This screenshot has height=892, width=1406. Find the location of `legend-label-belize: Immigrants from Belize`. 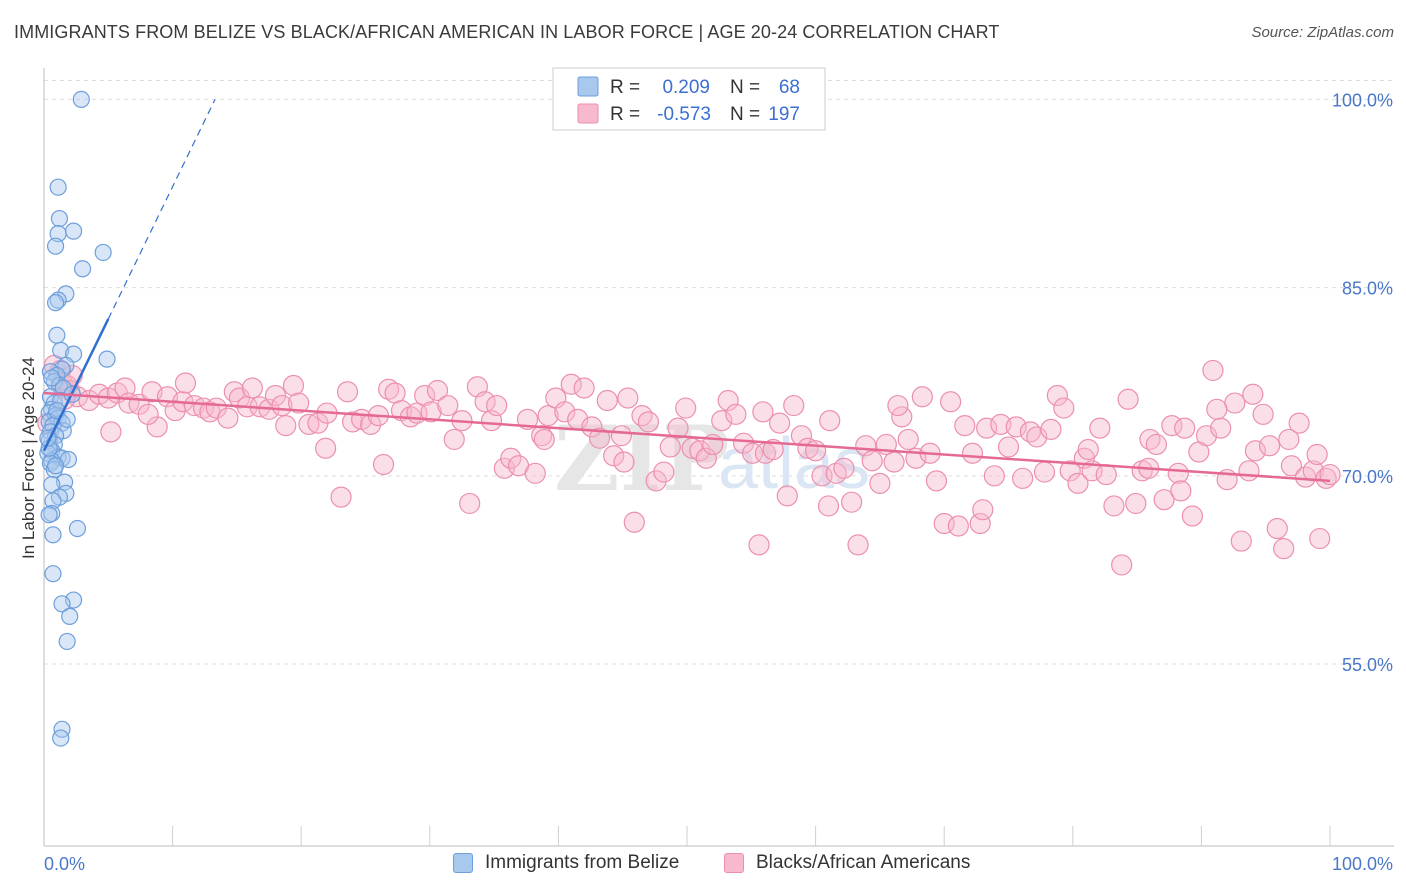

legend-label-belize: Immigrants from Belize is located at coordinates (582, 862).